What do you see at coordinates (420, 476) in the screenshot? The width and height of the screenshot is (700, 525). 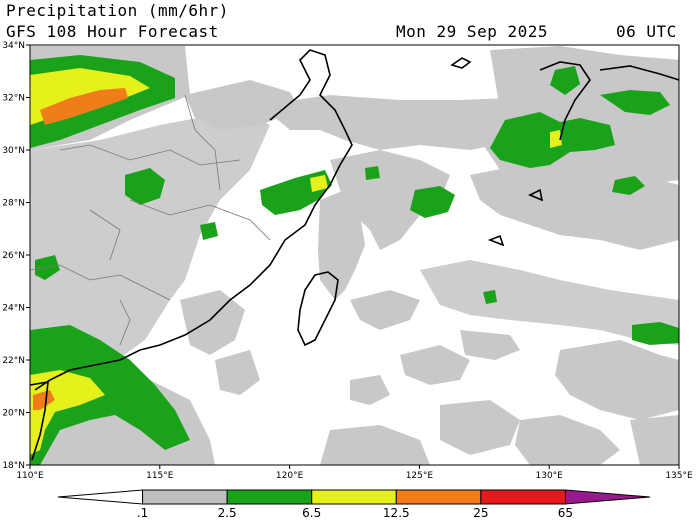 I see `lon-label: 125°E` at bounding box center [420, 476].